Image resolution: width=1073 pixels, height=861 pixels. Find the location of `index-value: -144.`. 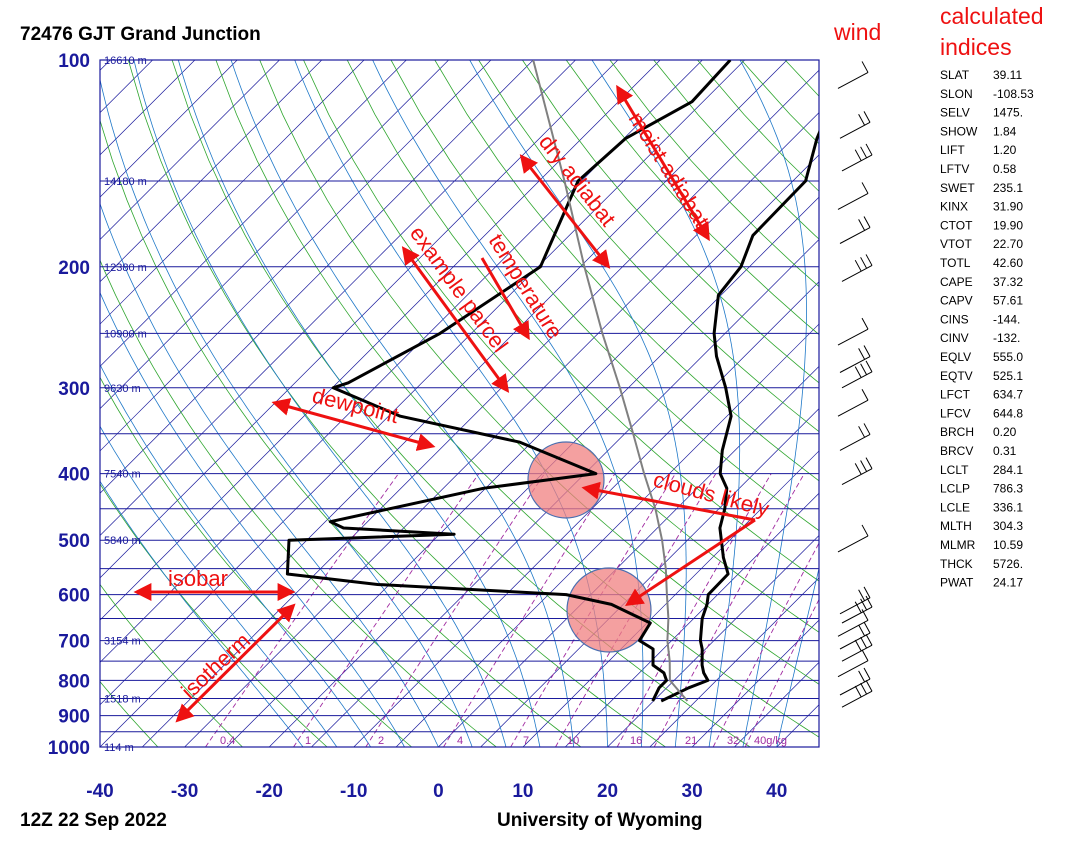

index-value: -144. is located at coordinates (1006, 319).